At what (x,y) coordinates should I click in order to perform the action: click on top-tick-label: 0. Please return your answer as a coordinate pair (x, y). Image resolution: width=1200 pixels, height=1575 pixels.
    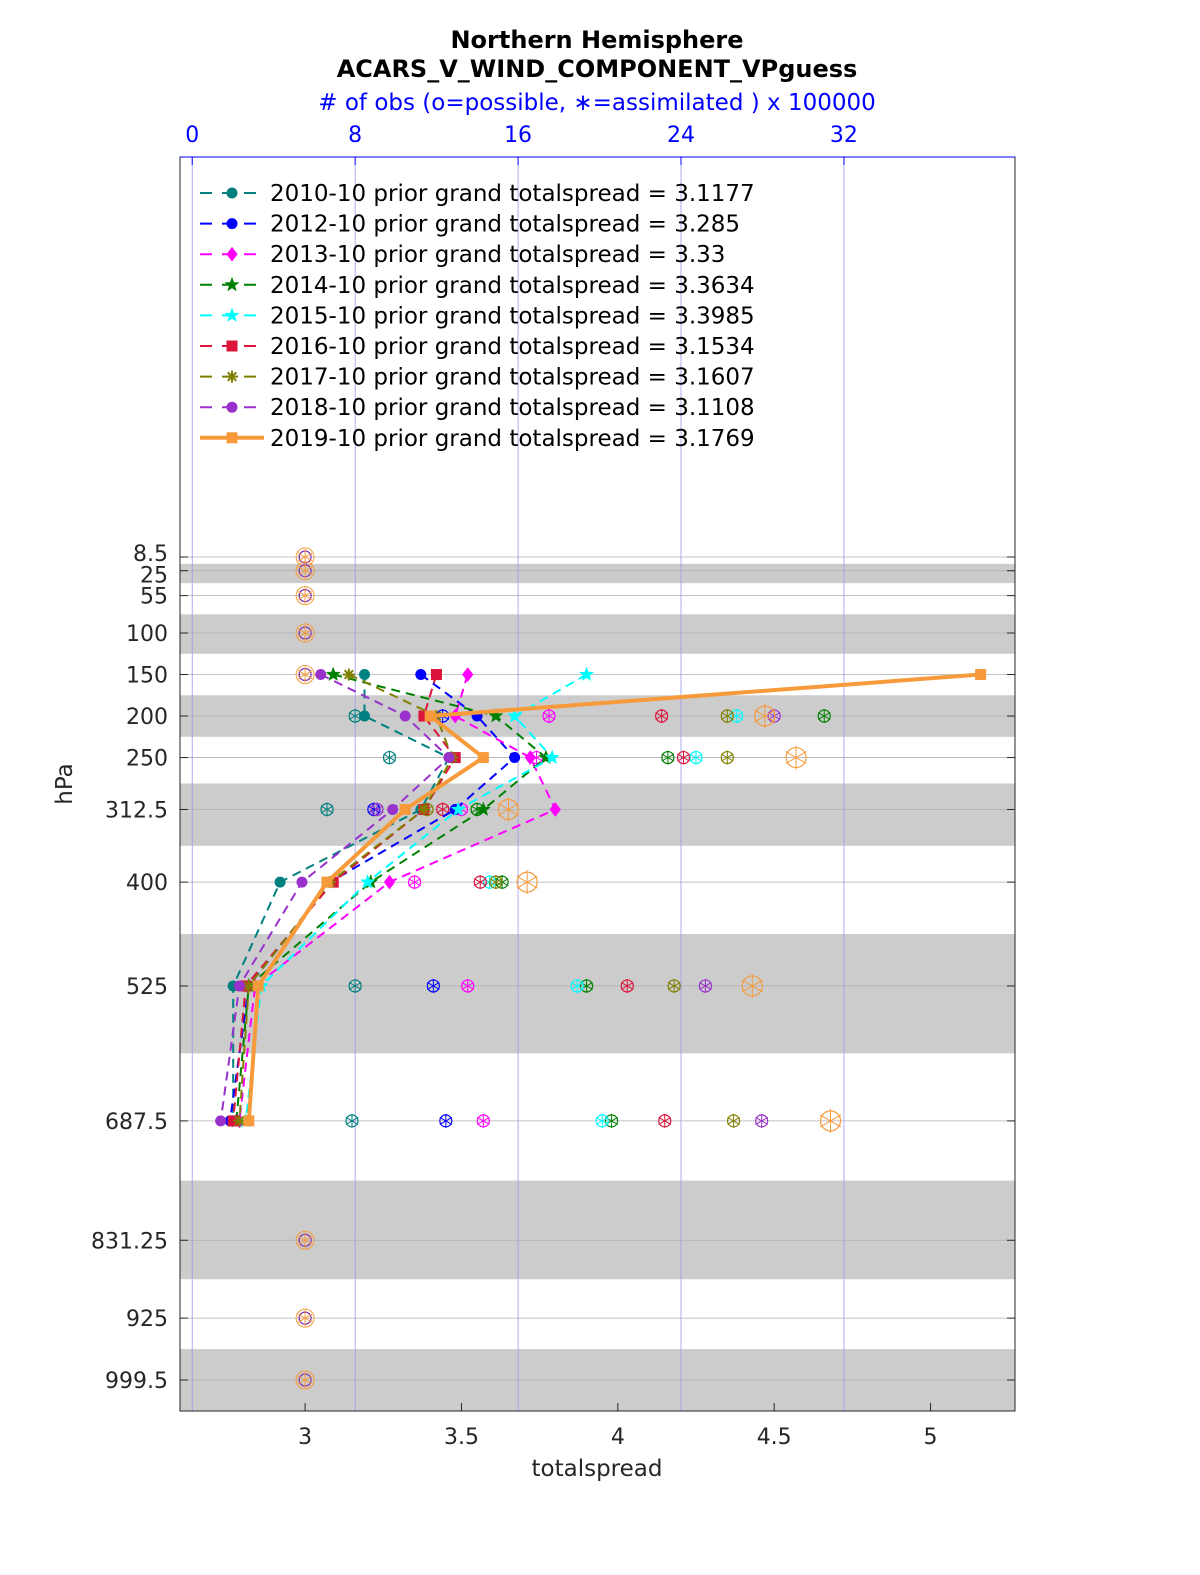
    Looking at the image, I should click on (192, 135).